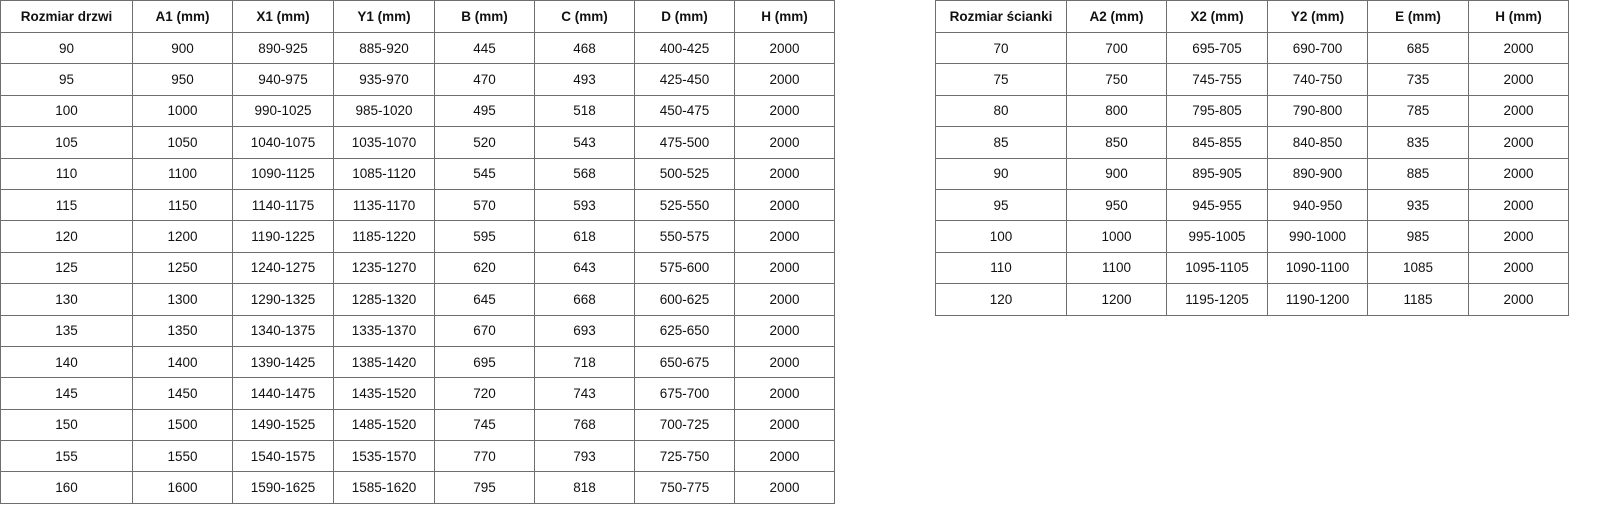  Describe the element at coordinates (384, 425) in the screenshot. I see `table-cell: 1485-1520` at that location.